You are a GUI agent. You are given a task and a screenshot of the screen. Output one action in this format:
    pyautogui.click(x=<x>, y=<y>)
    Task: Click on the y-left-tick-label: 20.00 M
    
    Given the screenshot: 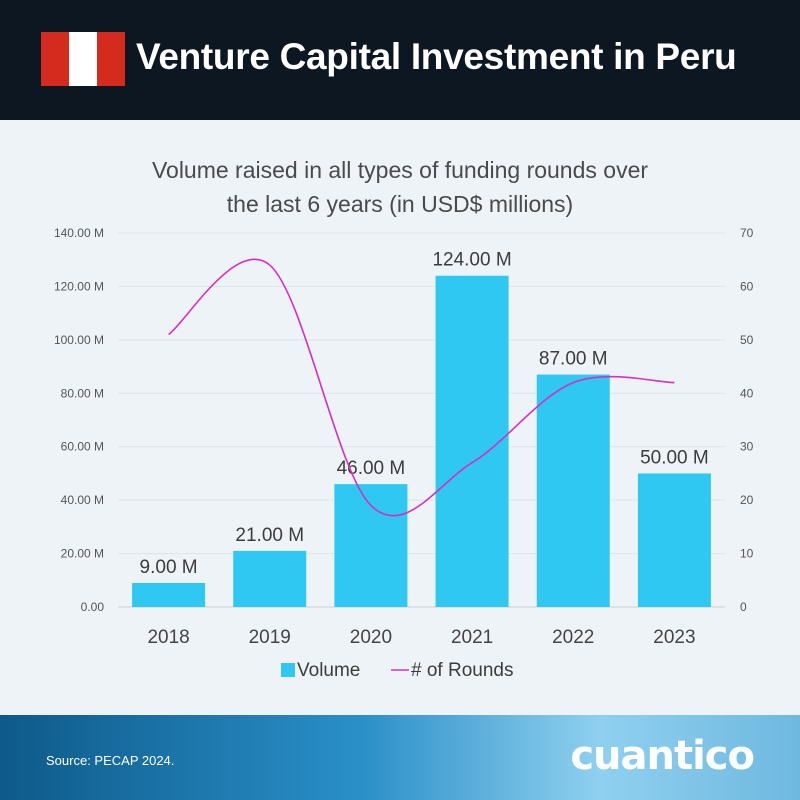 What is the action you would take?
    pyautogui.click(x=82, y=554)
    